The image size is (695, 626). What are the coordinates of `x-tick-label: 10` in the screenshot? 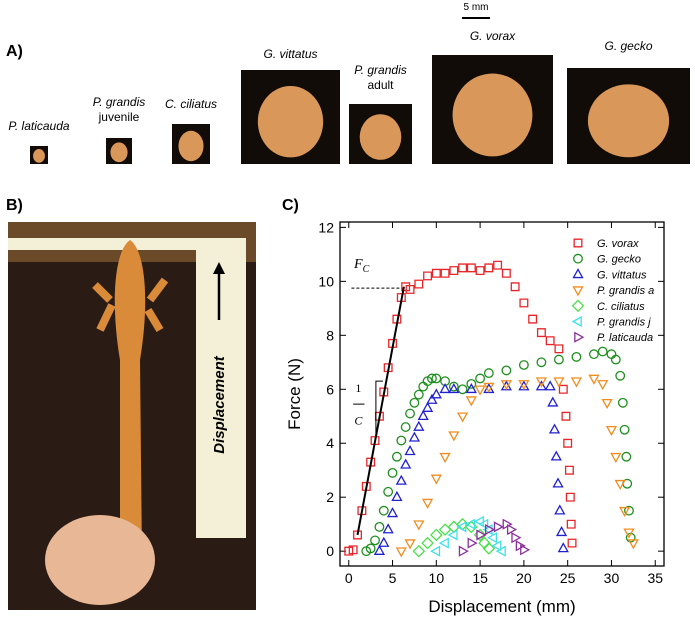 It's located at (437, 578).